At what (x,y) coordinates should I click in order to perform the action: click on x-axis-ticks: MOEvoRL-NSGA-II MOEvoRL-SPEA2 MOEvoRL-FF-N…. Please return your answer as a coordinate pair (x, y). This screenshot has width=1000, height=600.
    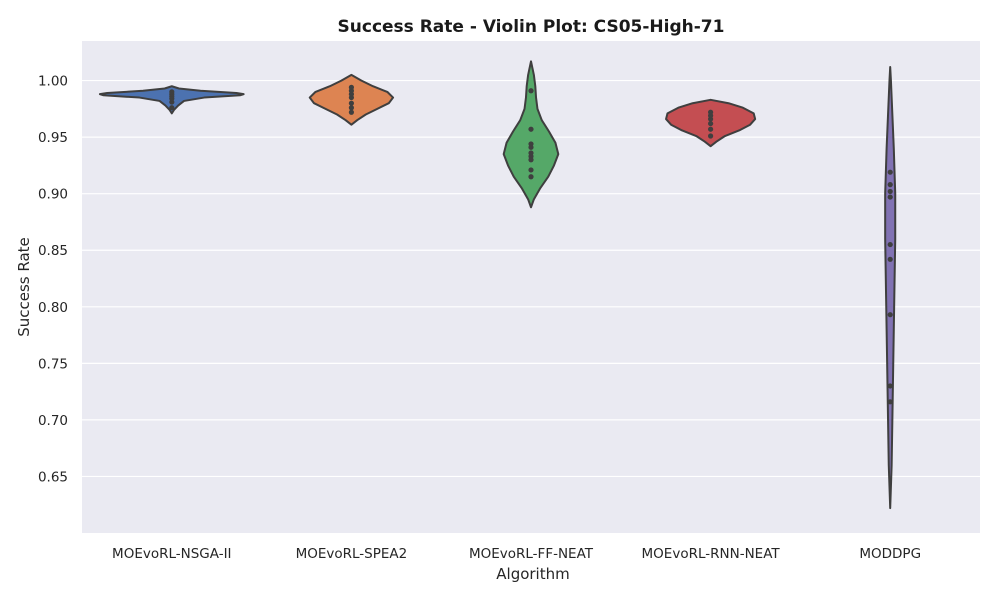
    Looking at the image, I should click on (516, 554).